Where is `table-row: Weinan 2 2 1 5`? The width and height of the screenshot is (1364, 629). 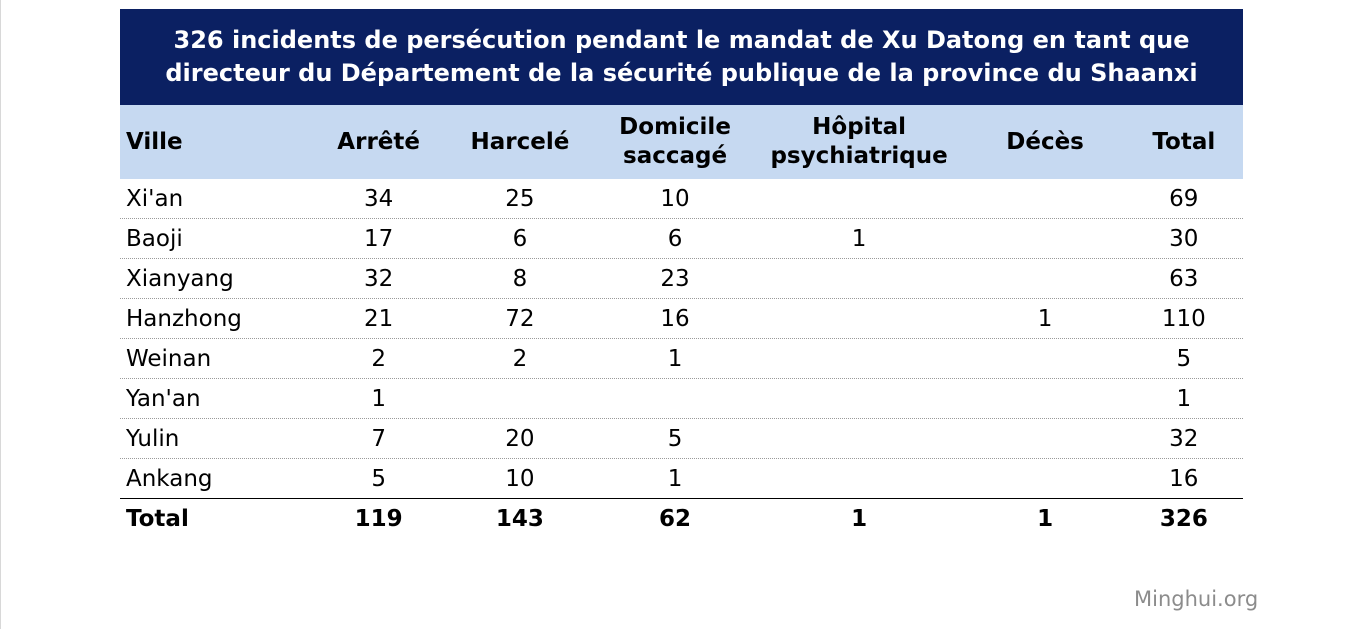
table-row: Weinan 2 2 1 5 is located at coordinates (681, 359).